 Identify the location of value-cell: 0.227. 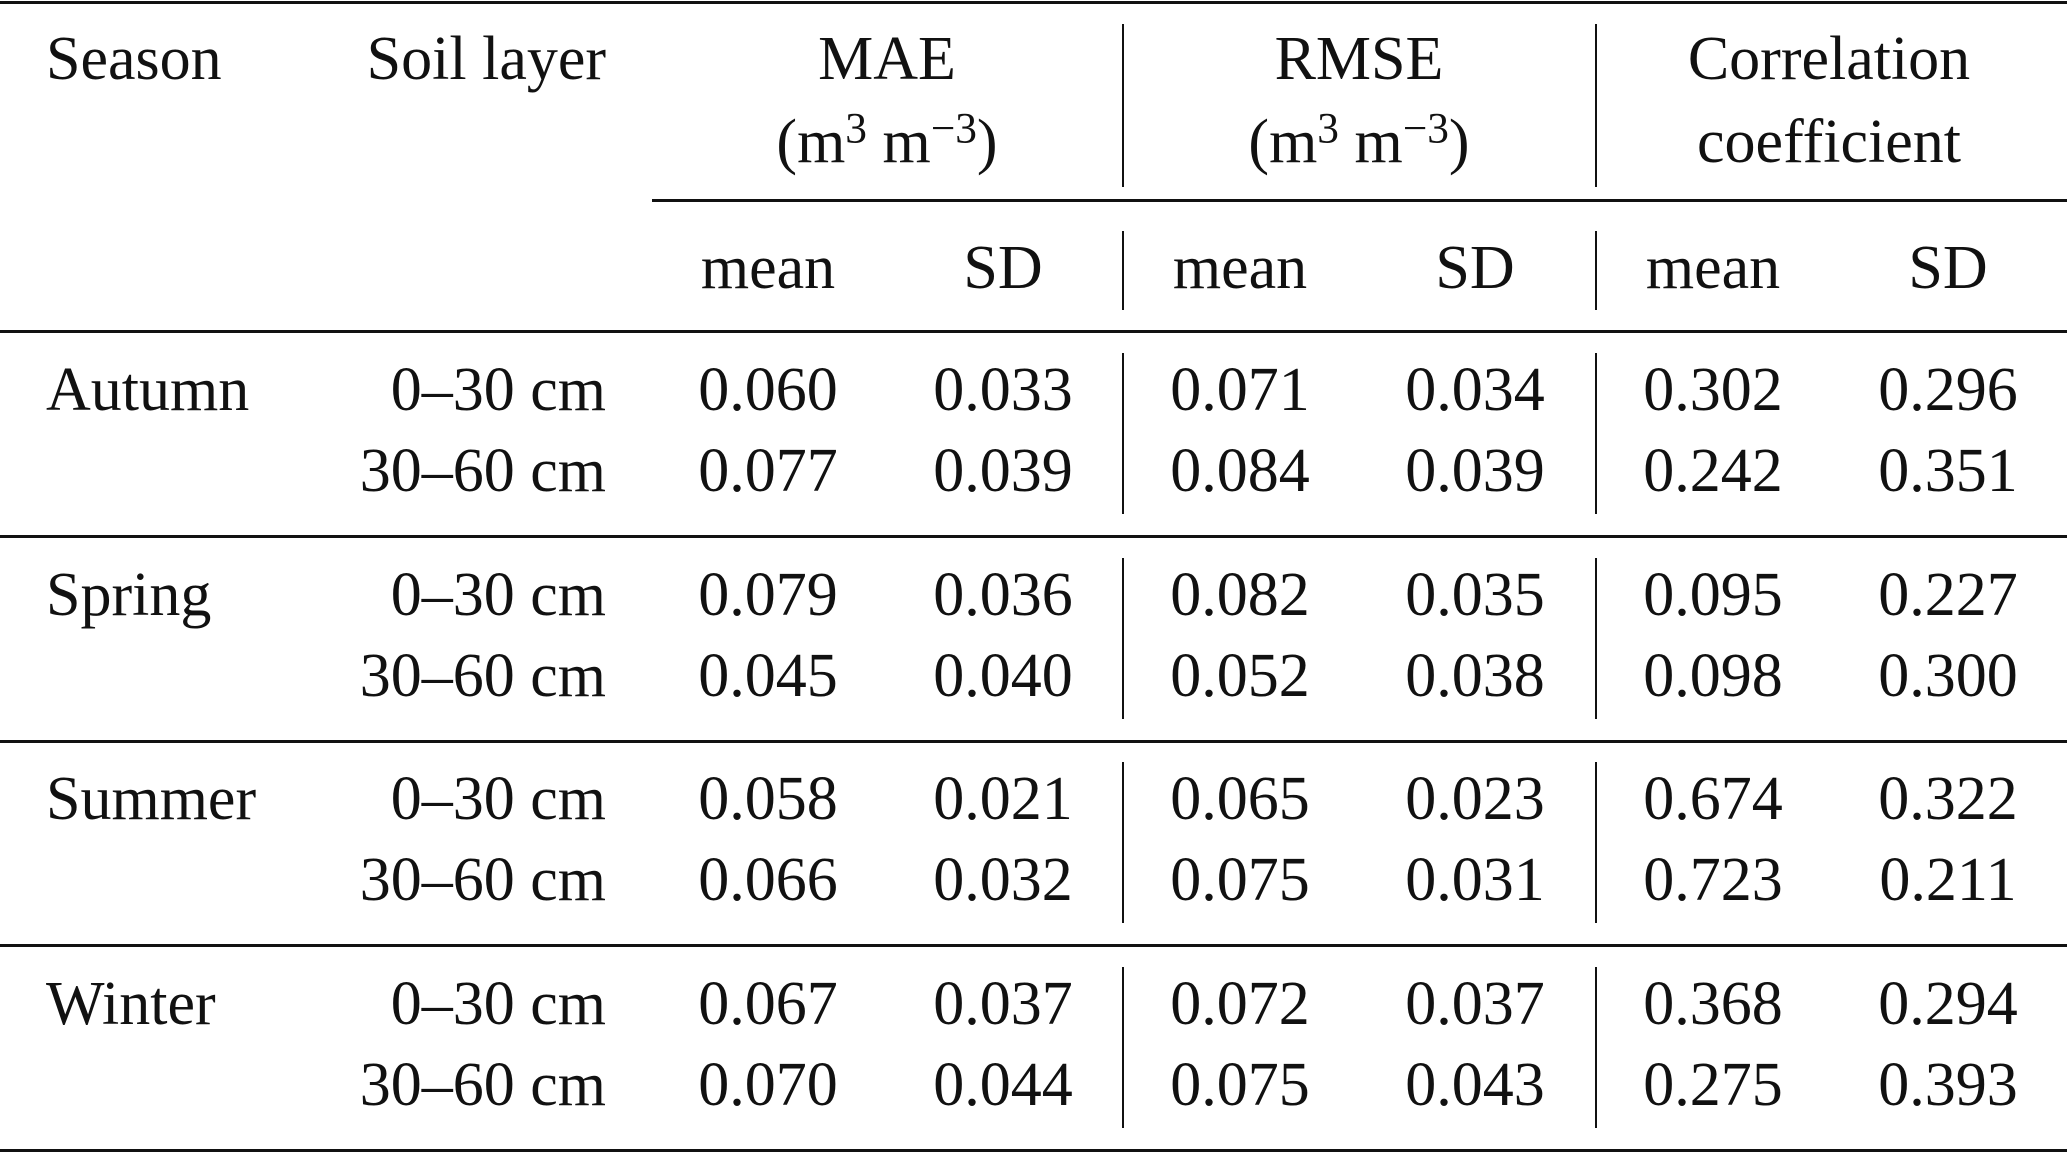
(1948, 594).